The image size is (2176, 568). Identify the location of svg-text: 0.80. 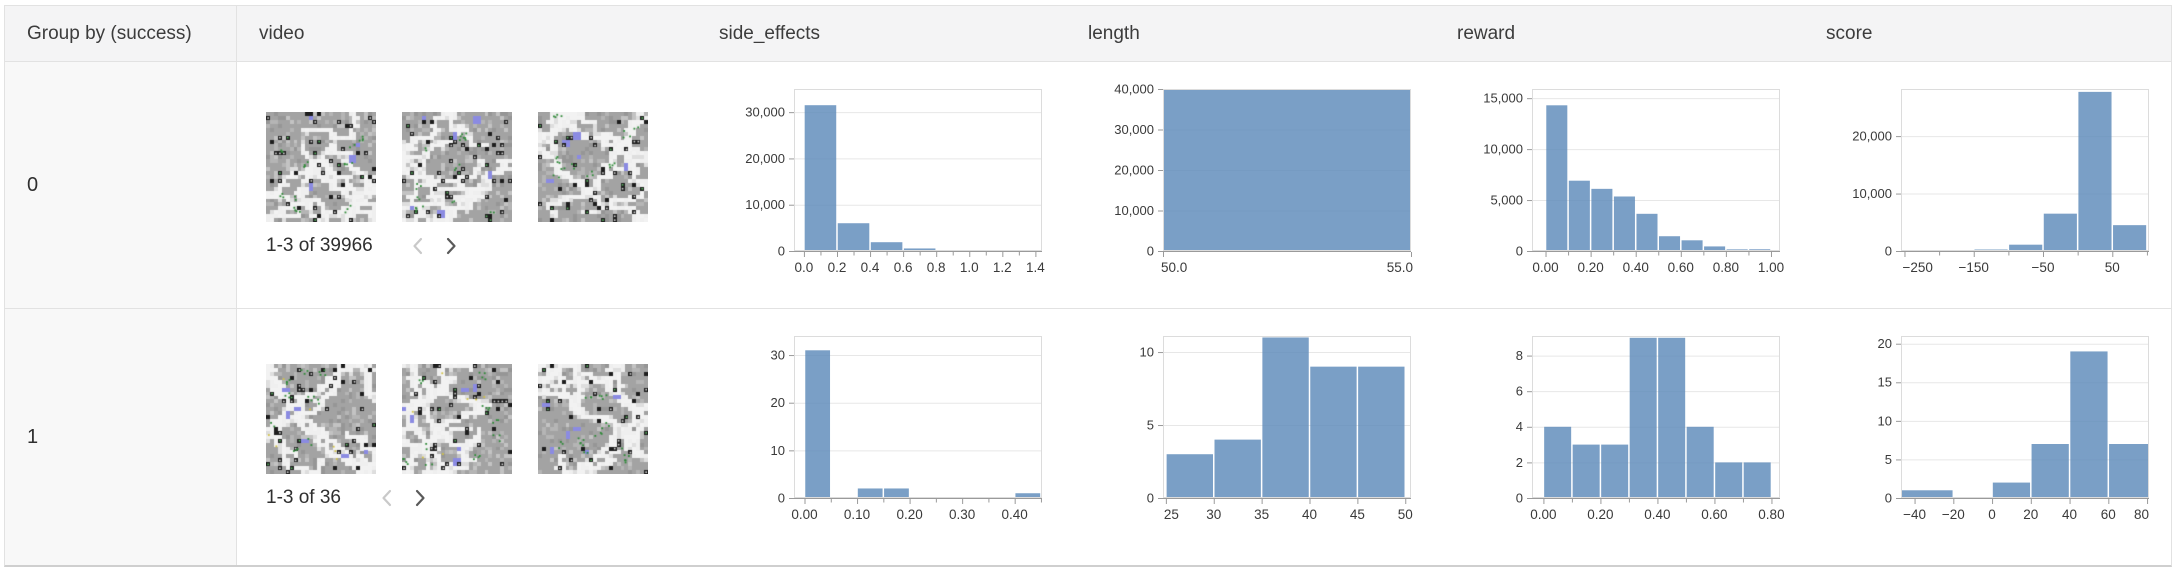
(1771, 514).